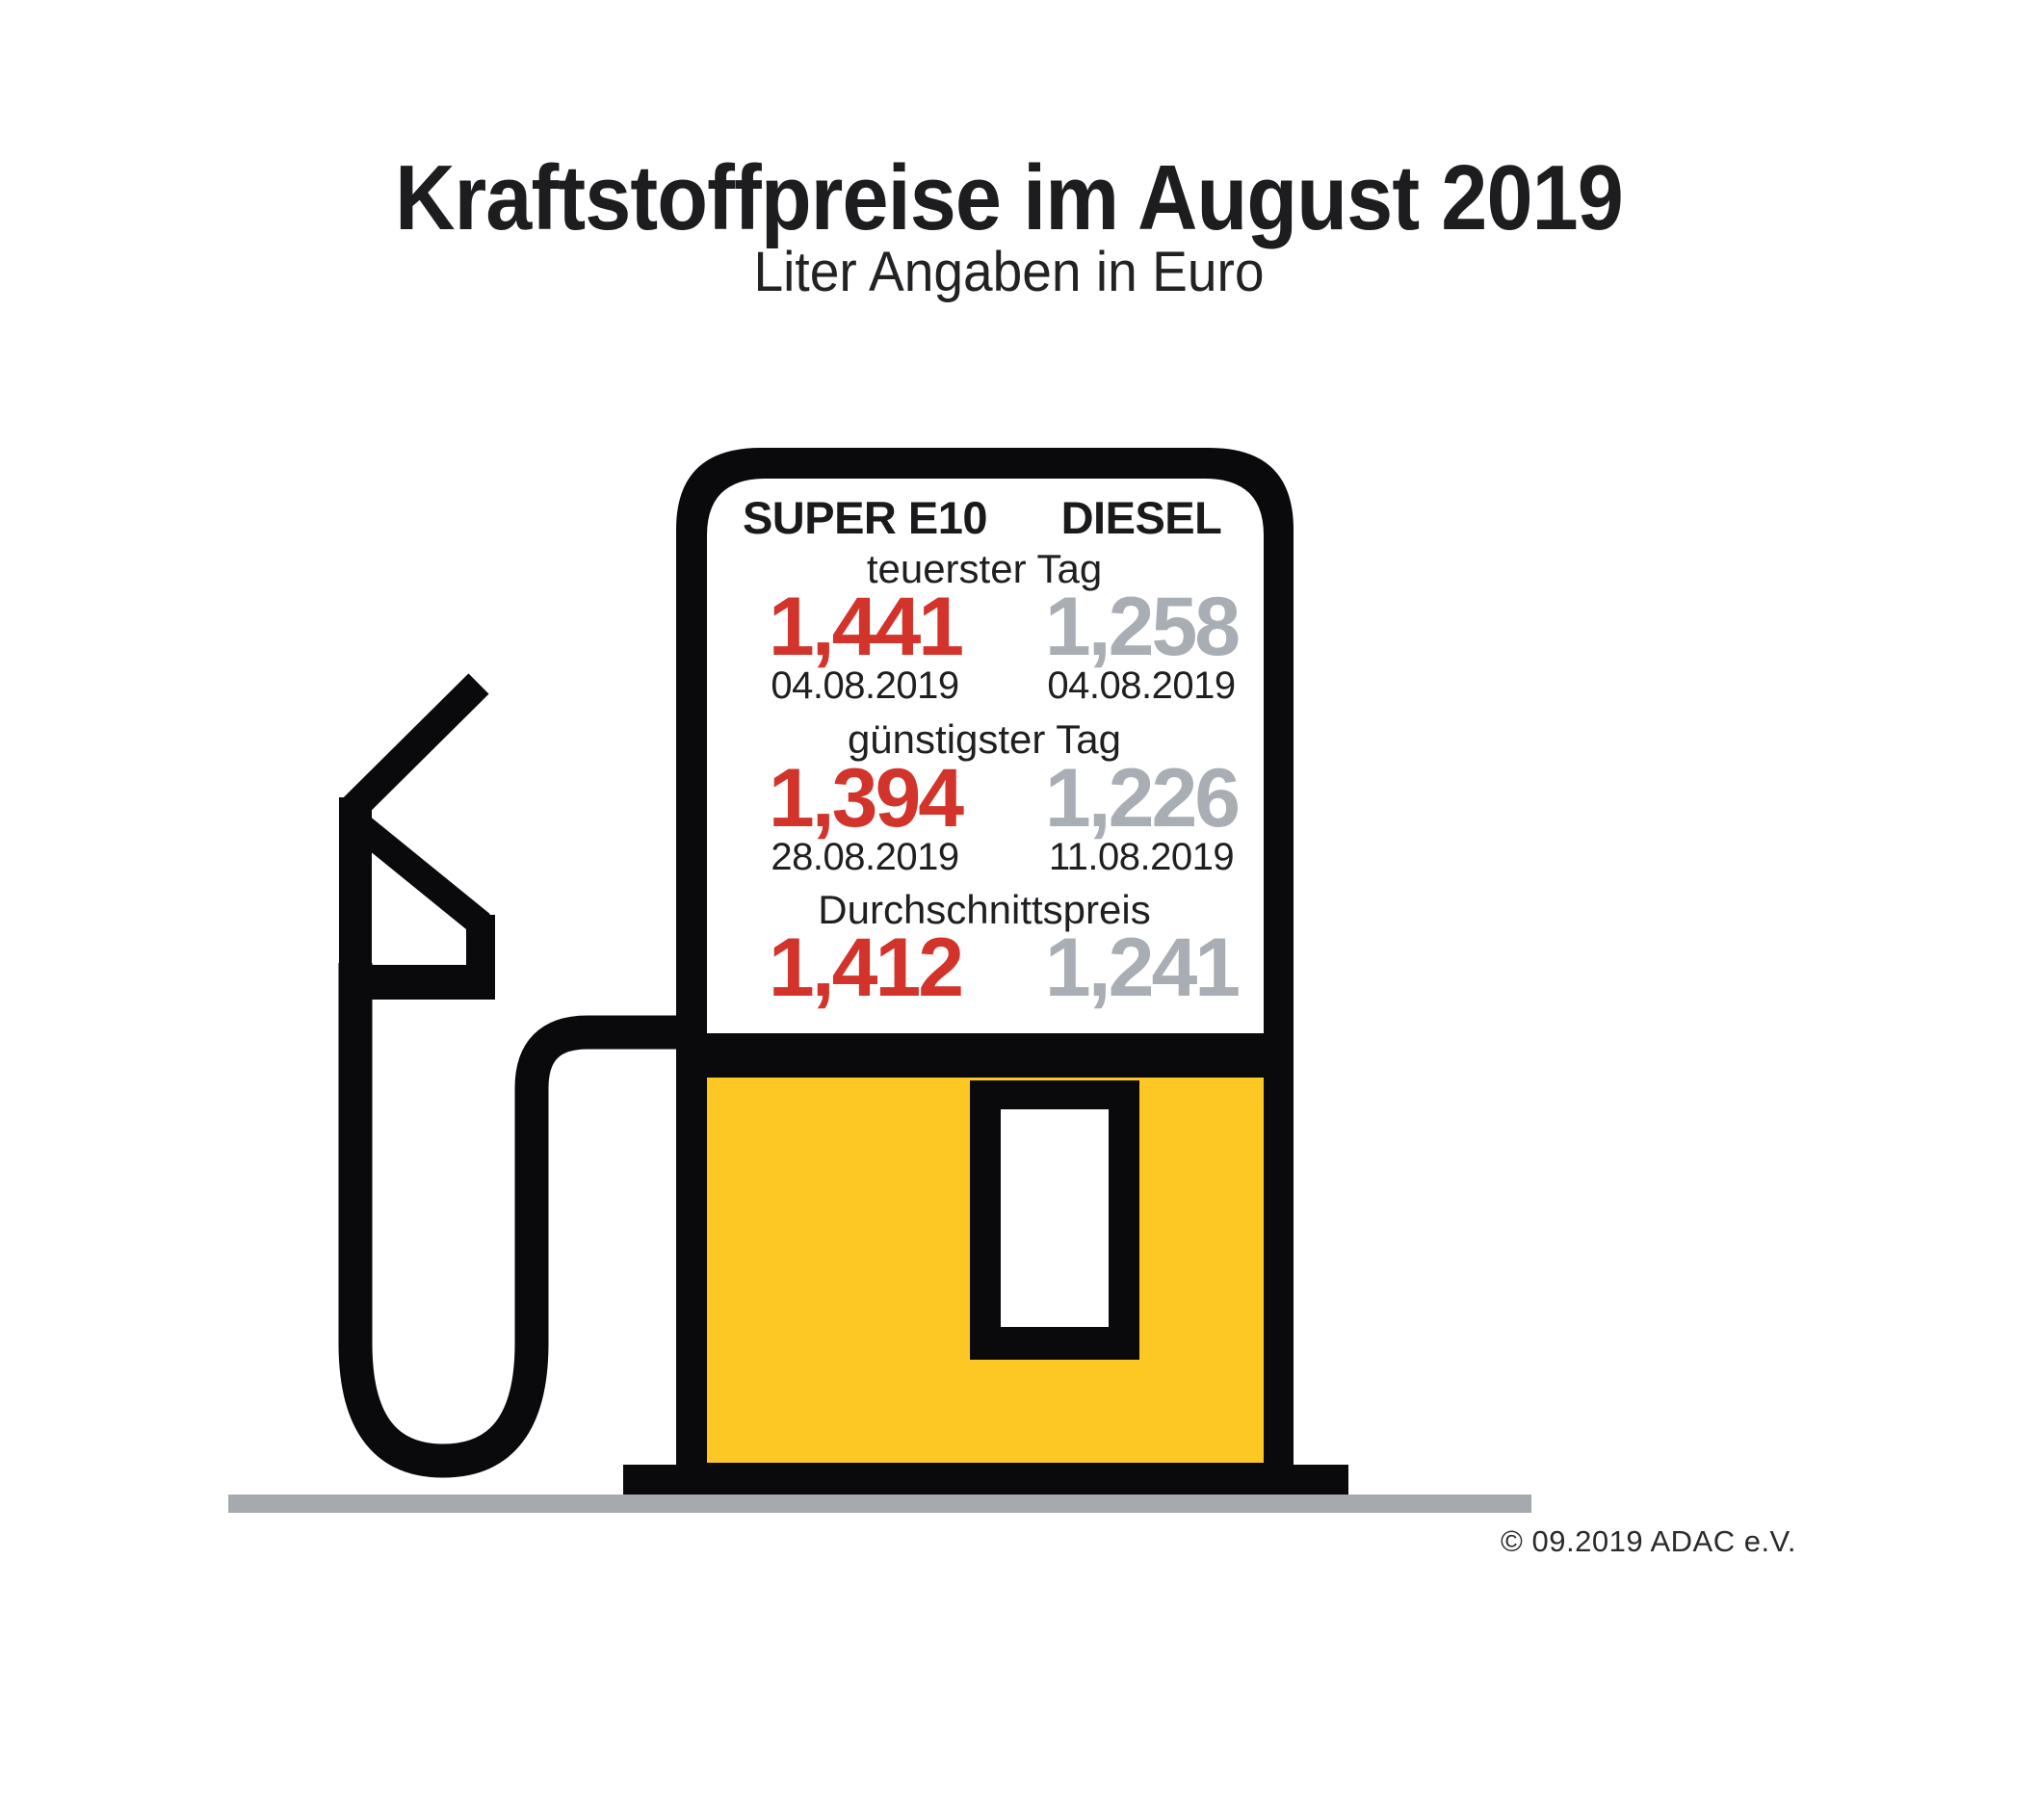 This screenshot has height=1820, width=2039. Describe the element at coordinates (1009, 272) in the screenshot. I see `page-subtitle: Liter Angaben in Euro` at that location.